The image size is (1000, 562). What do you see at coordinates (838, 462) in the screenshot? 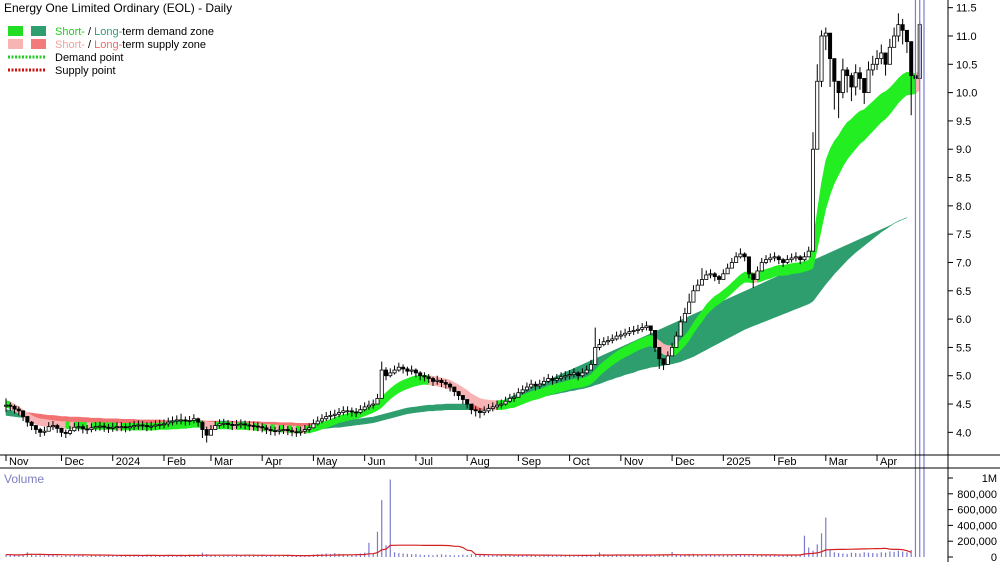
I see `time-tick-label: Mar` at bounding box center [838, 462].